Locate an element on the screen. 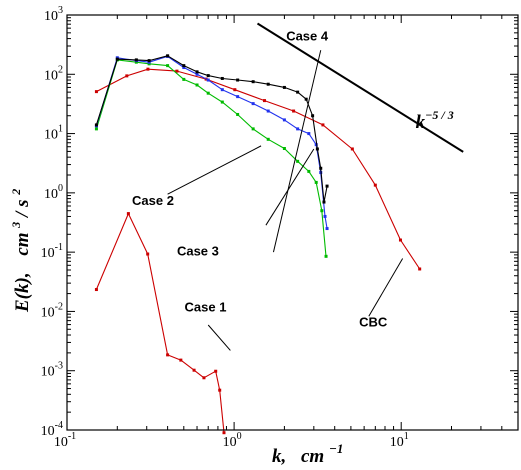 This screenshot has height=470, width=521. annotation-label-case-2: Case 2 is located at coordinates (153, 200).